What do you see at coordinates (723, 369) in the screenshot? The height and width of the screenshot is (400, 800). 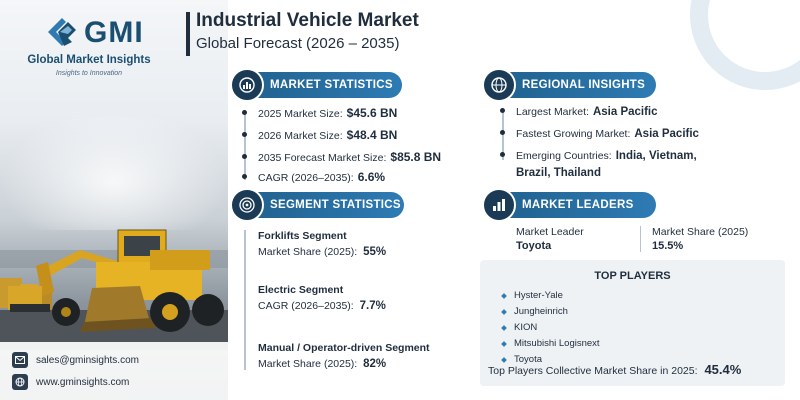 I see `collective-value: 45.4%` at bounding box center [723, 369].